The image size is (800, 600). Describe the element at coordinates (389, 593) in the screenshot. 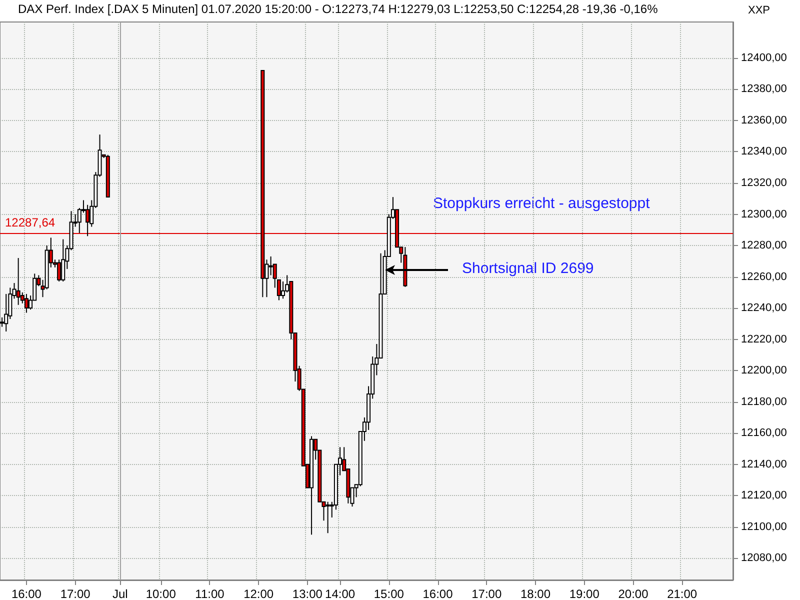

I see `x-tick-label: 15:00` at that location.